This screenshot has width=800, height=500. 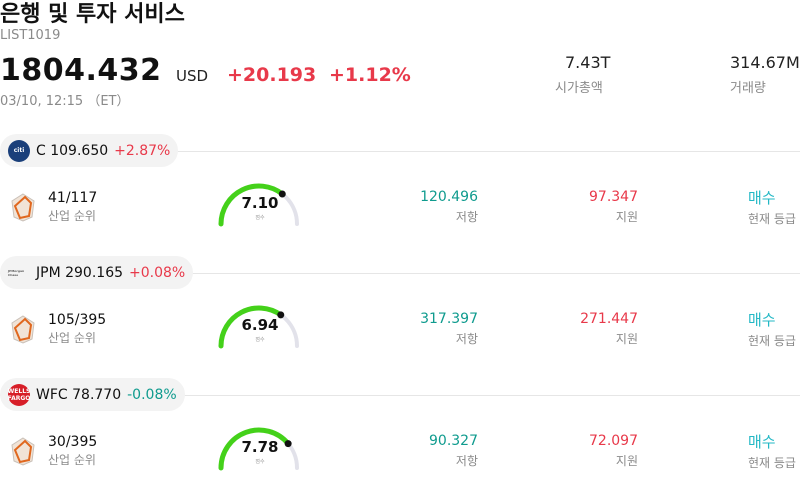 What do you see at coordinates (79, 150) in the screenshot?
I see `stock-price: 109.650` at bounding box center [79, 150].